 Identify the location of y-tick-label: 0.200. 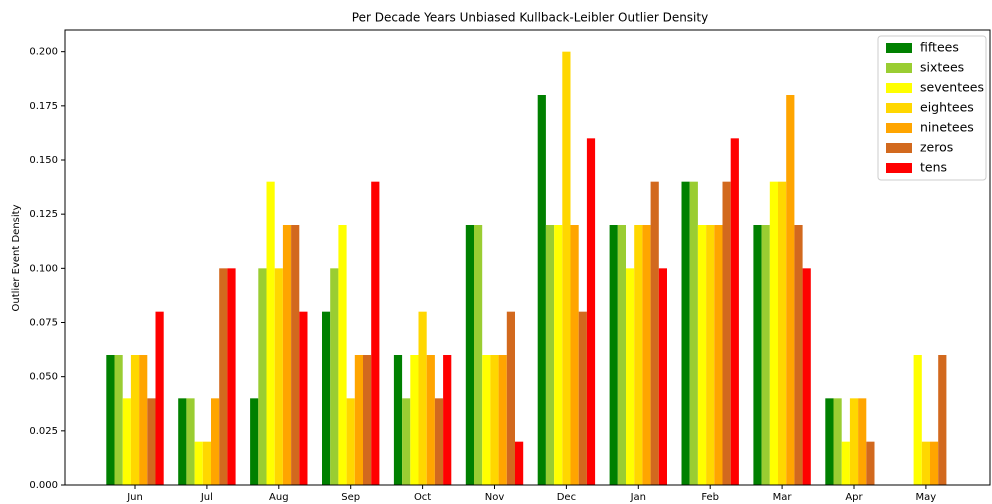
(43, 52).